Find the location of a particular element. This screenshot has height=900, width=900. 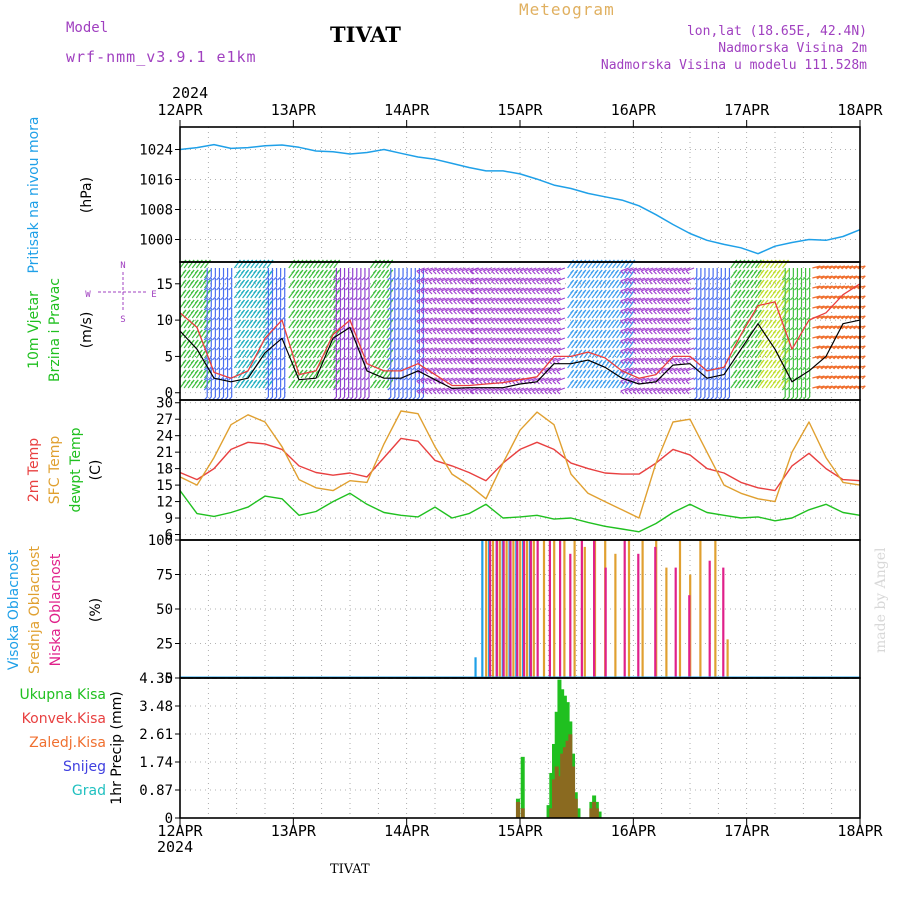

y-tick-label: 3.48 is located at coordinates (156, 707).